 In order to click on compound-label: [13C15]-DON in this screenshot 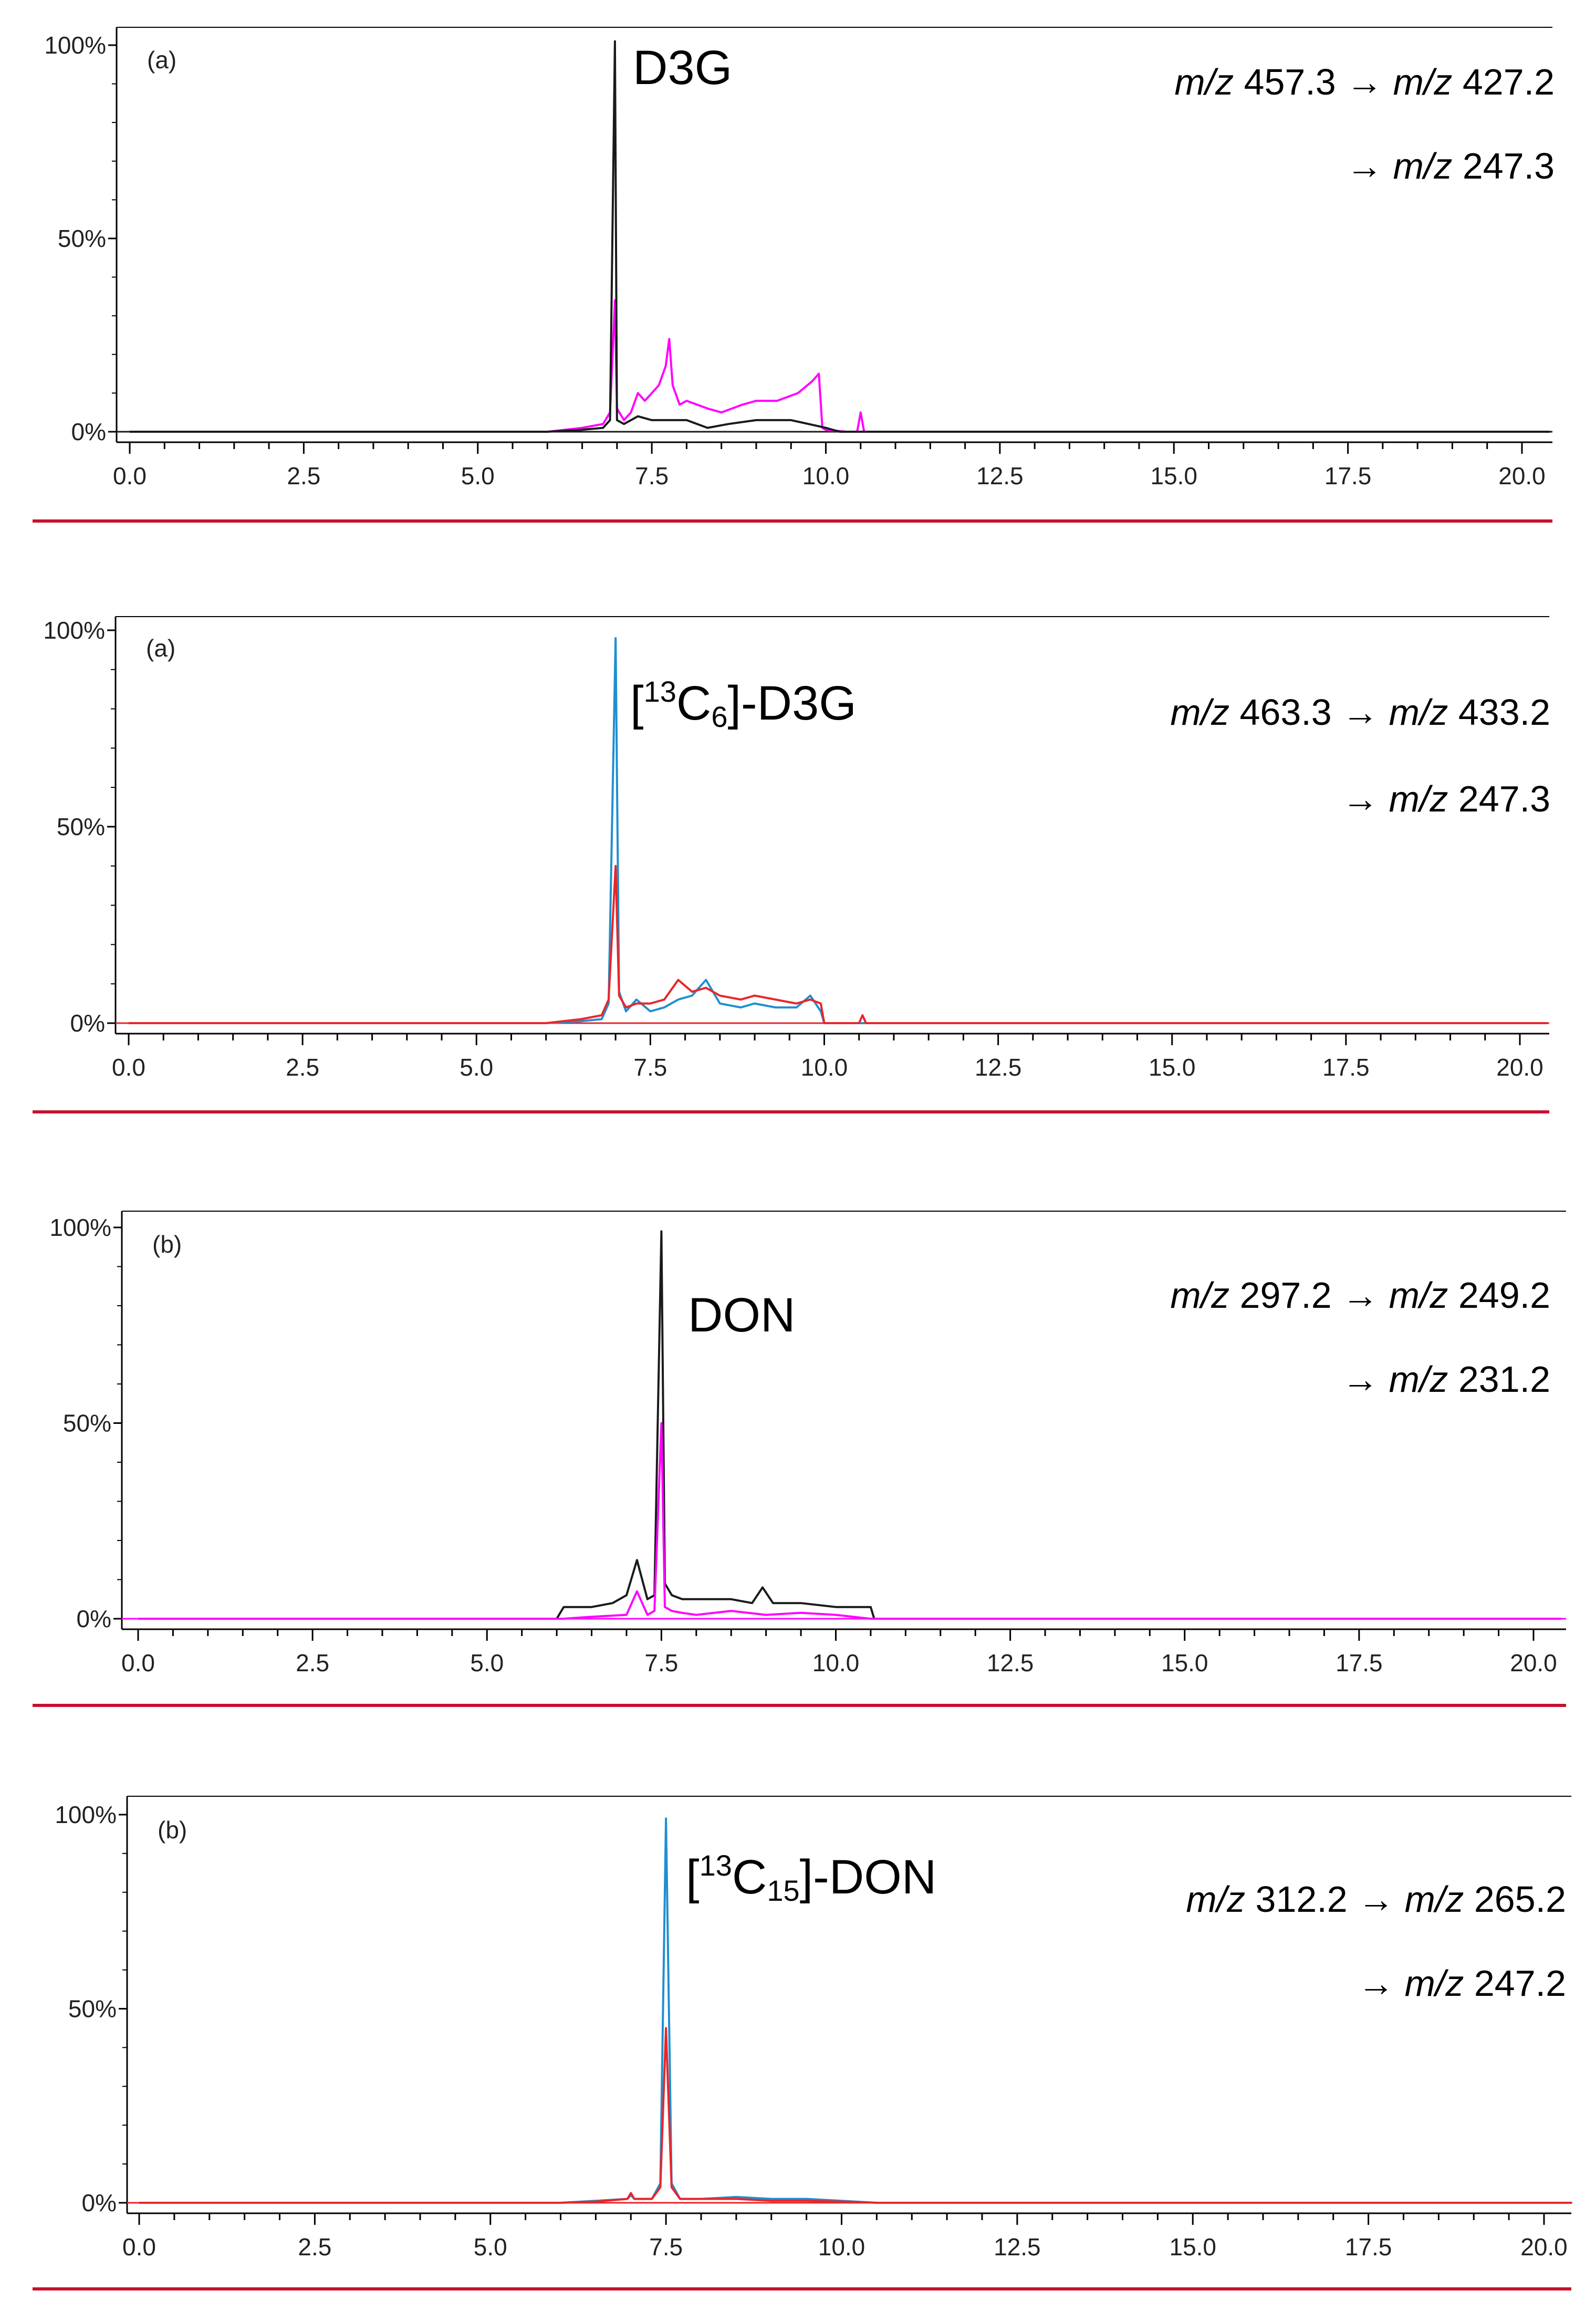, I will do `click(811, 1878)`.